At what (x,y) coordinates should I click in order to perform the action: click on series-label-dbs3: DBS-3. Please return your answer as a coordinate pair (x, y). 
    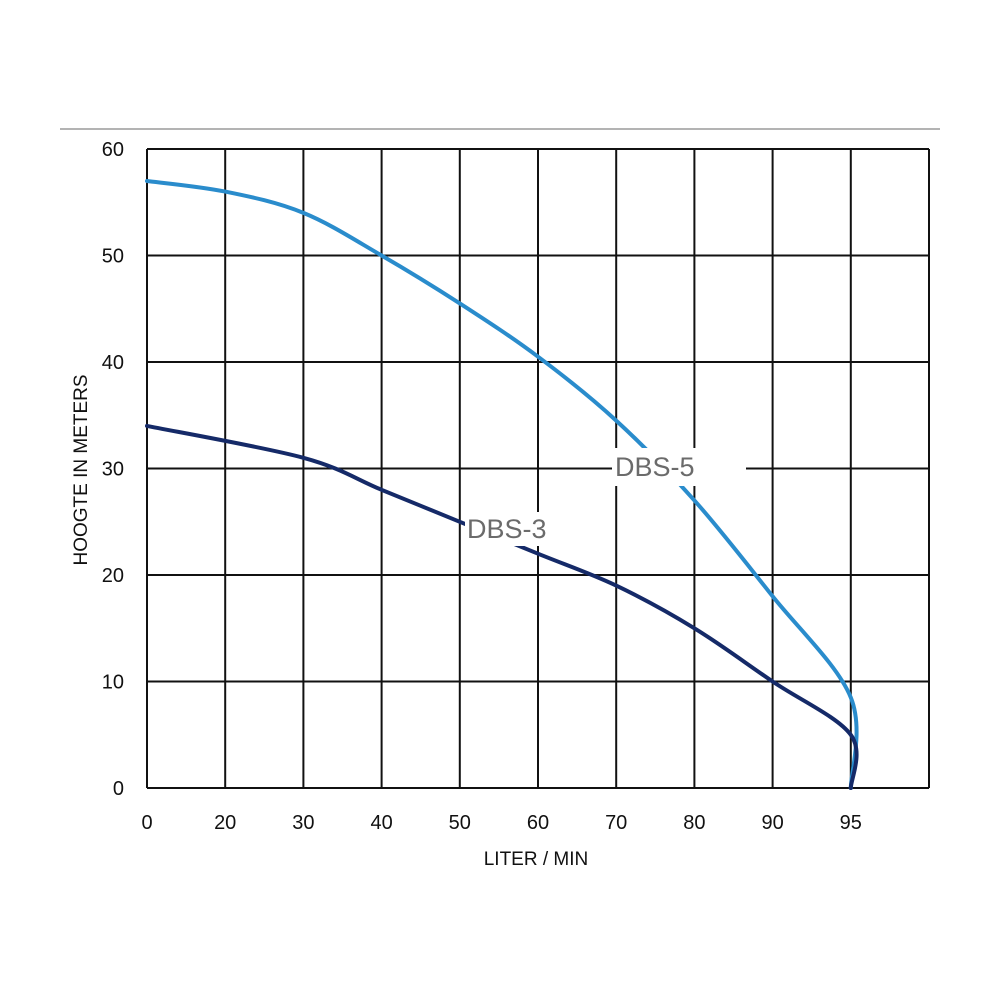
    Looking at the image, I should click on (507, 529).